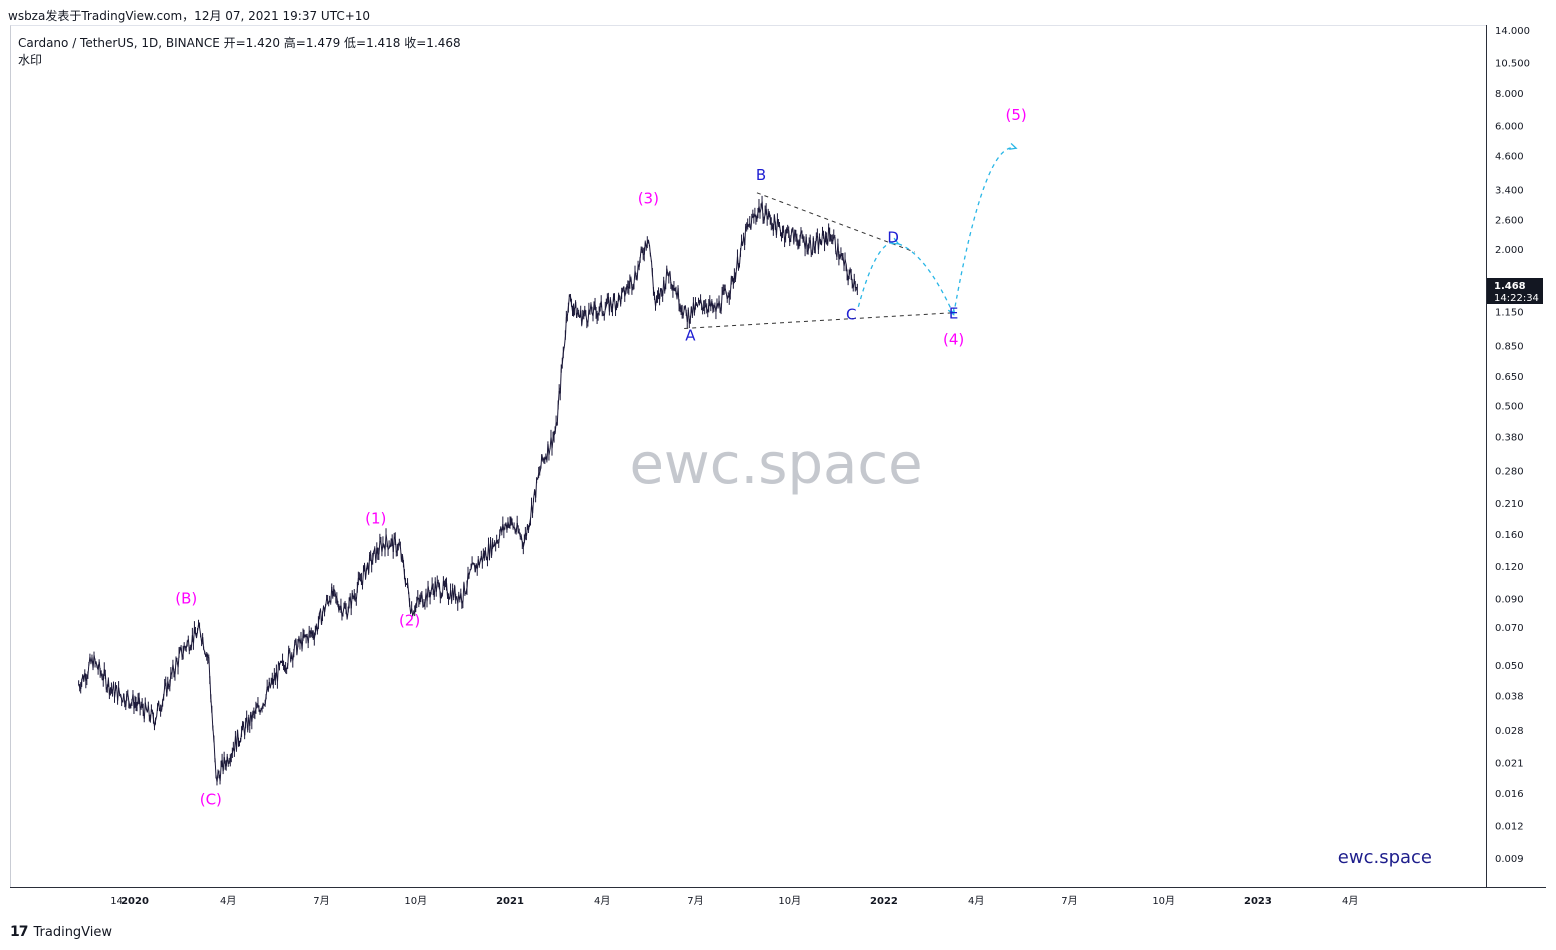  I want to click on footer: 17 TradingView, so click(61, 932).